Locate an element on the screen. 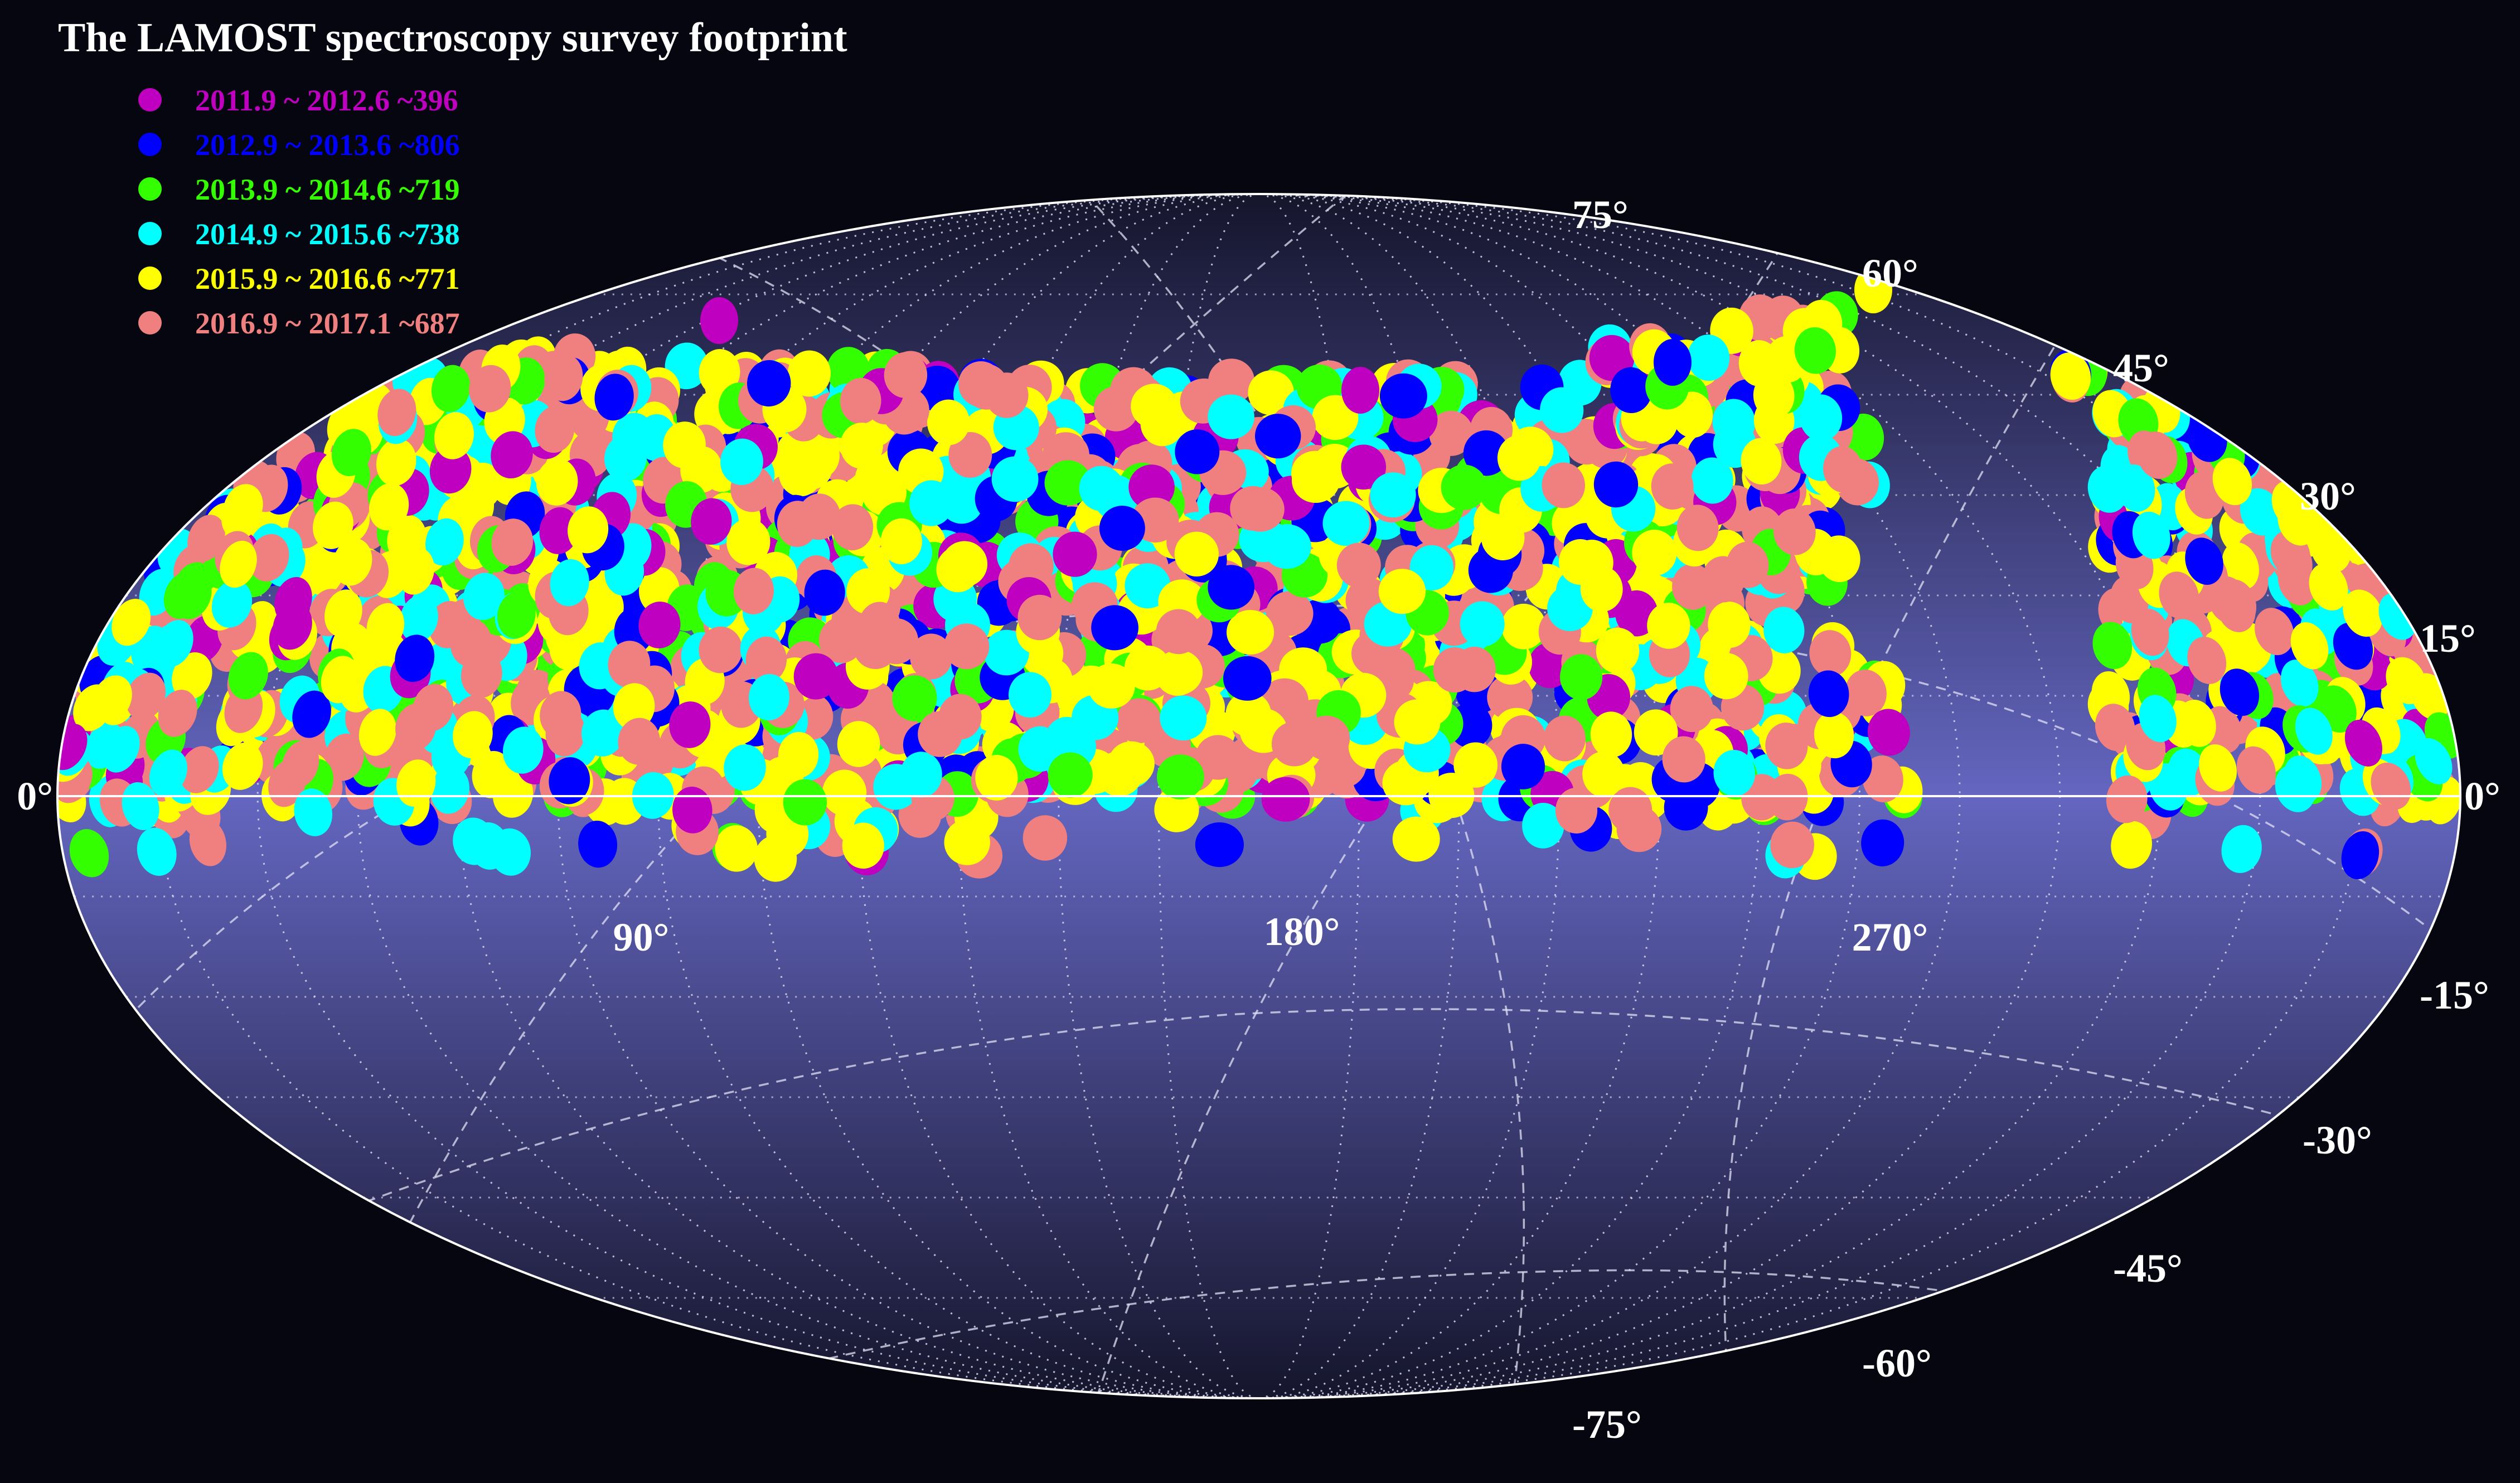  legend-label: 2013.9 ~ 2014.6 ~719 is located at coordinates (327, 189).